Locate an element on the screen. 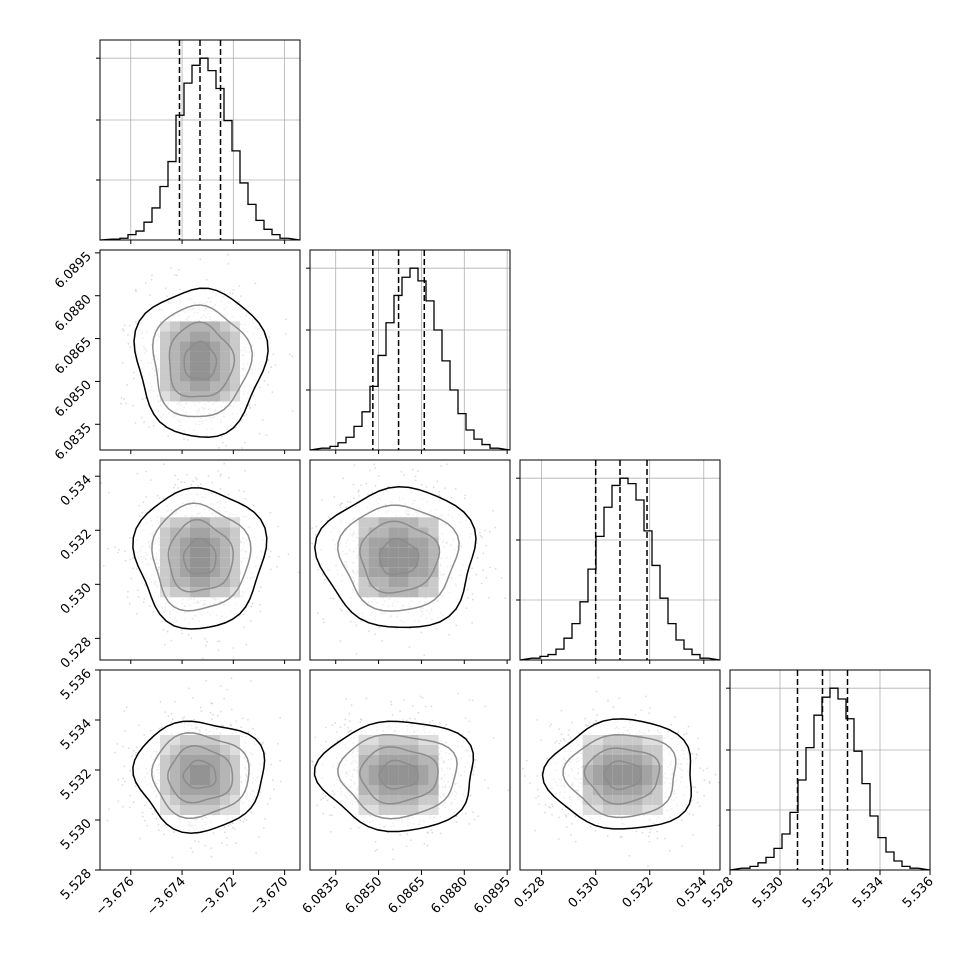 The height and width of the screenshot is (970, 970). contour-line is located at coordinates (200, 558).